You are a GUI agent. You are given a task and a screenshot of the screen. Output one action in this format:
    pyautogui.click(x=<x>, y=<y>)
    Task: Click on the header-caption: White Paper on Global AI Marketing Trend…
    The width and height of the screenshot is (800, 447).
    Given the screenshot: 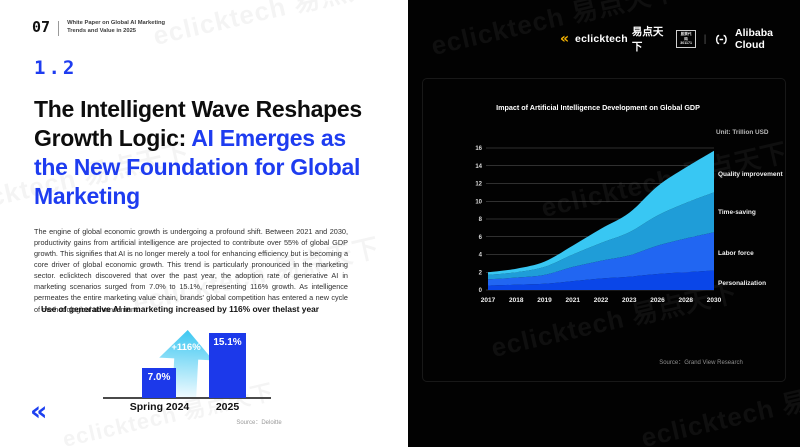 What is the action you would take?
    pyautogui.click(x=116, y=28)
    